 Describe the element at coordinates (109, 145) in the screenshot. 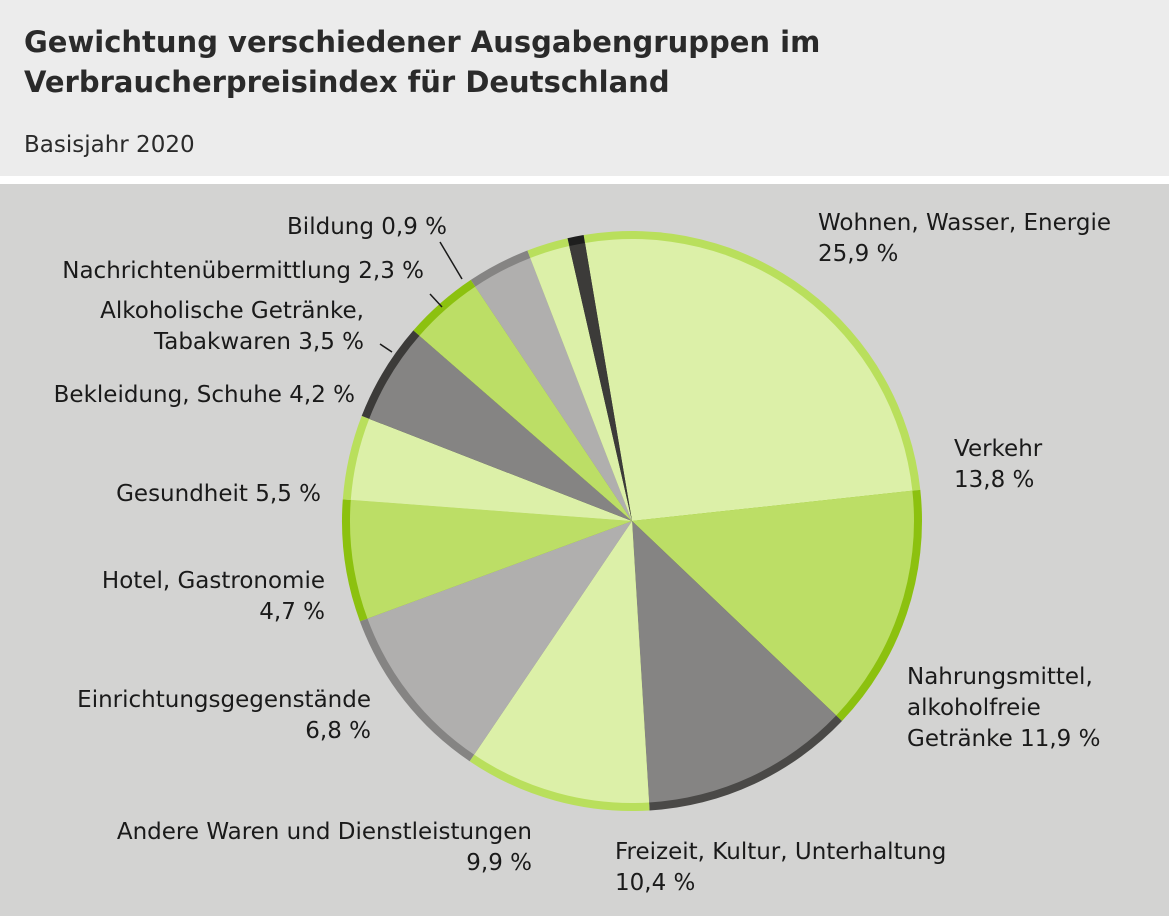

I see `chart-subtitle: Basisjahr 2020` at that location.